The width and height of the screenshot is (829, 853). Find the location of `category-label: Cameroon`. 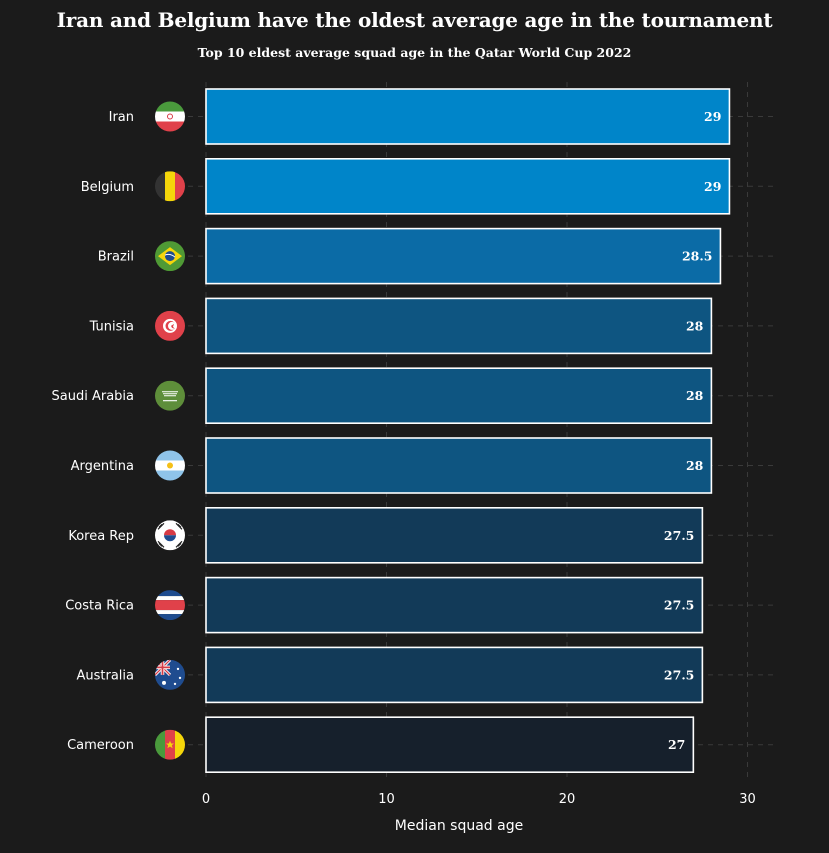

category-label: Cameroon is located at coordinates (100, 745).